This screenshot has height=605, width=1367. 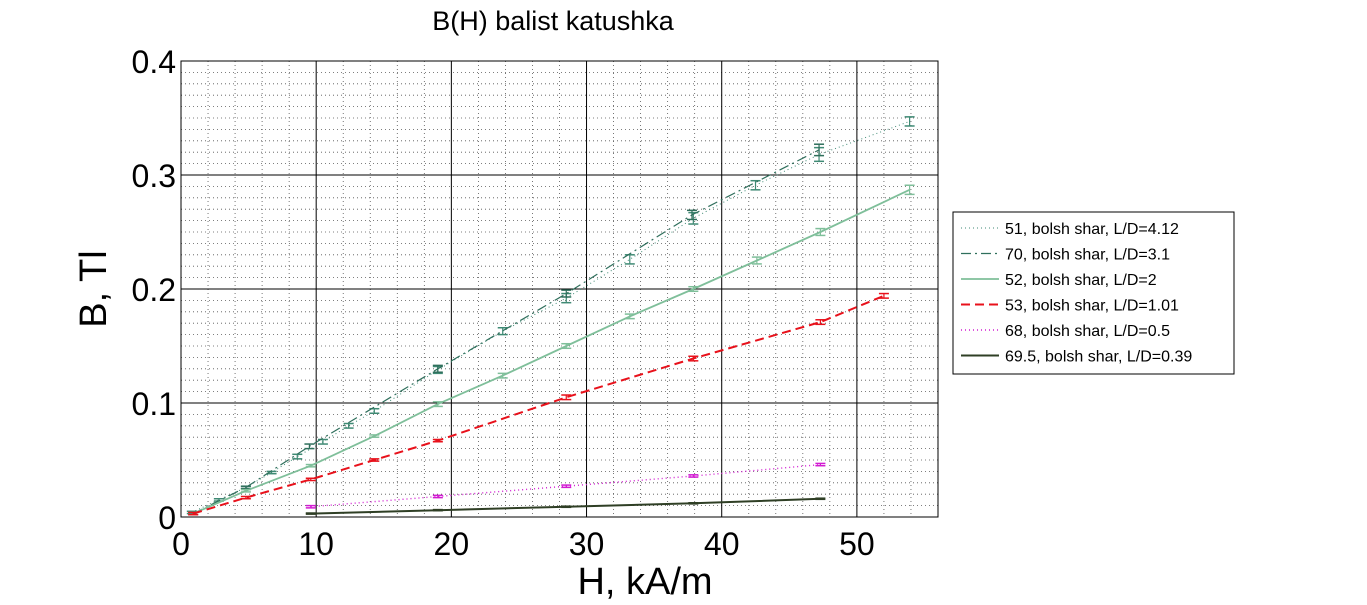 What do you see at coordinates (1087, 331) in the screenshot?
I see `legend-entry: 68, bolsh shar, L/D=0.5` at bounding box center [1087, 331].